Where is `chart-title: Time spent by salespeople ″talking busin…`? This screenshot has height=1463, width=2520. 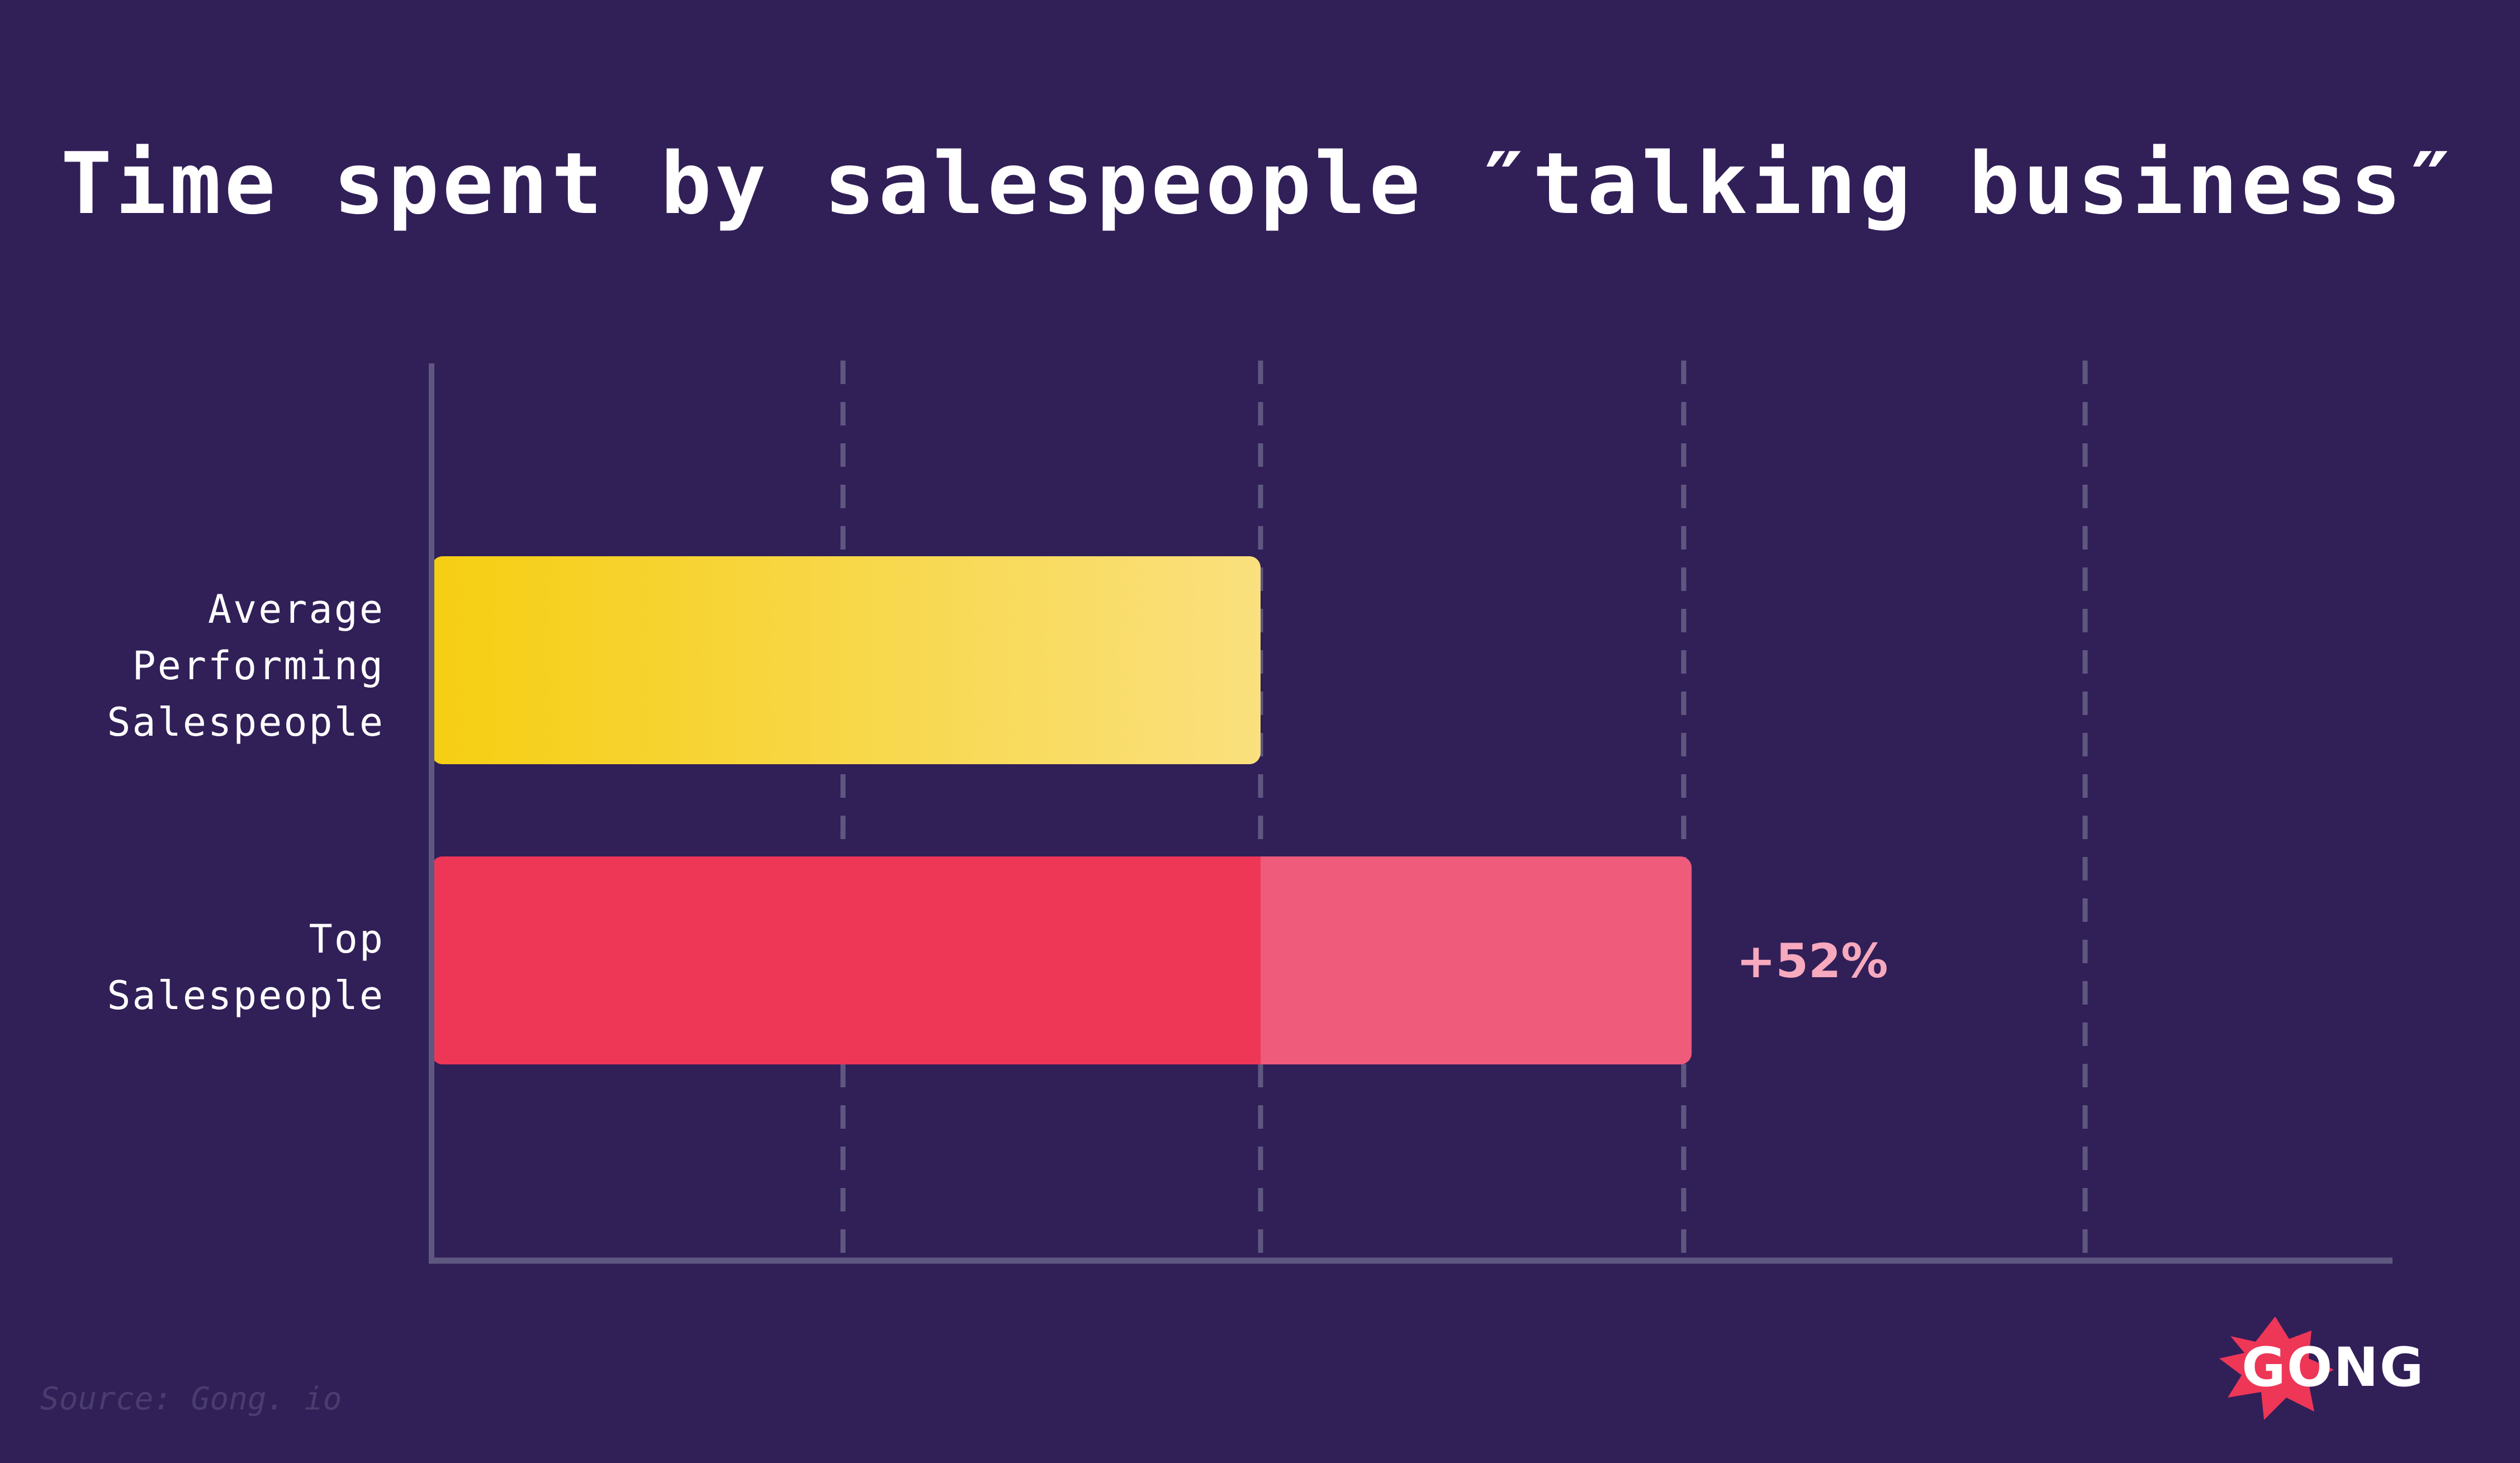 chart-title: Time spent by salespeople ″talking busin… is located at coordinates (1260, 183).